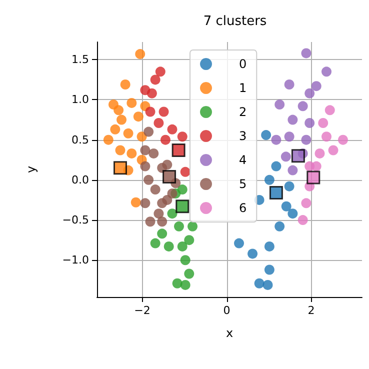 Image resolution: width=369 pixels, height=369 pixels. What do you see at coordinates (80, 179) in the screenshot?
I see `y-tick-label: 0.0` at bounding box center [80, 179].